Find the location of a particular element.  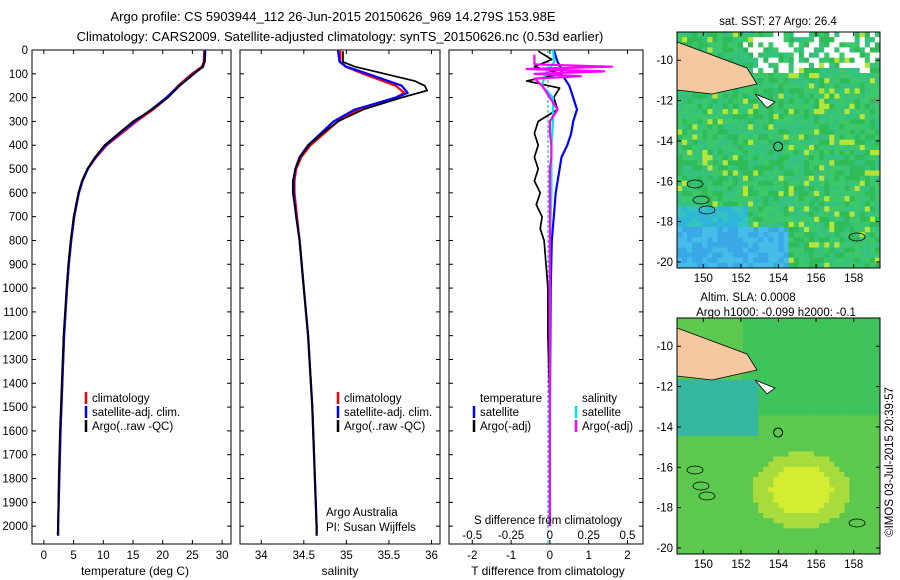

annotation-pi: PI: Susan Wijffels is located at coordinates (371, 528).